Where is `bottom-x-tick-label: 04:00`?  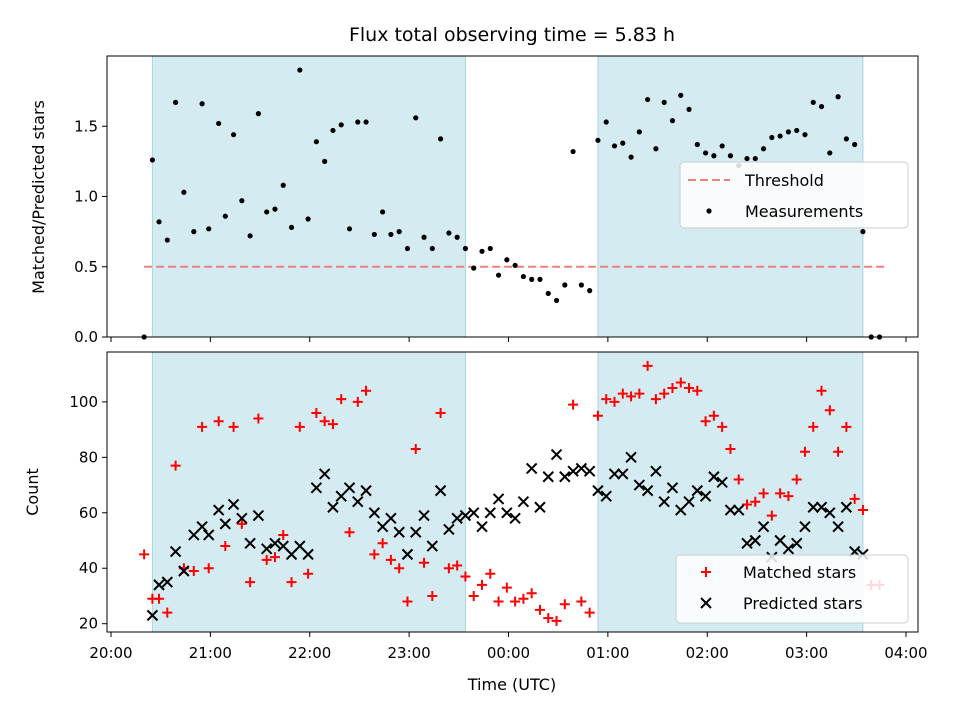 bottom-x-tick-label: 04:00 is located at coordinates (905, 653).